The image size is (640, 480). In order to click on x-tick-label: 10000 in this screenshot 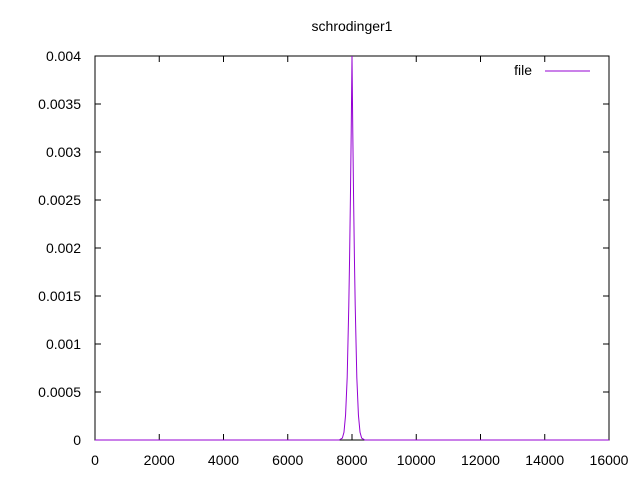, I will do `click(416, 460)`.